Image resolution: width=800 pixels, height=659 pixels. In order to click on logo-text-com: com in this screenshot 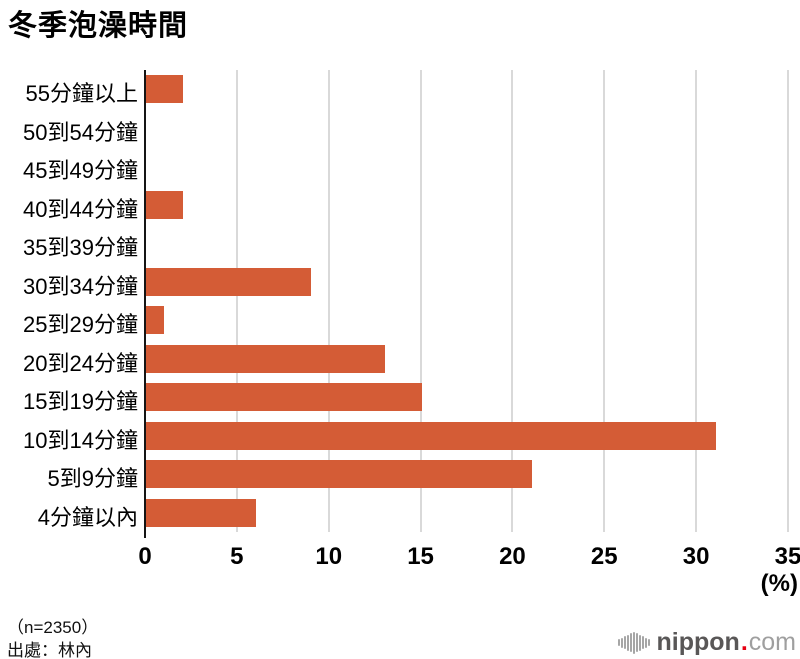, I will do `click(772, 642)`.